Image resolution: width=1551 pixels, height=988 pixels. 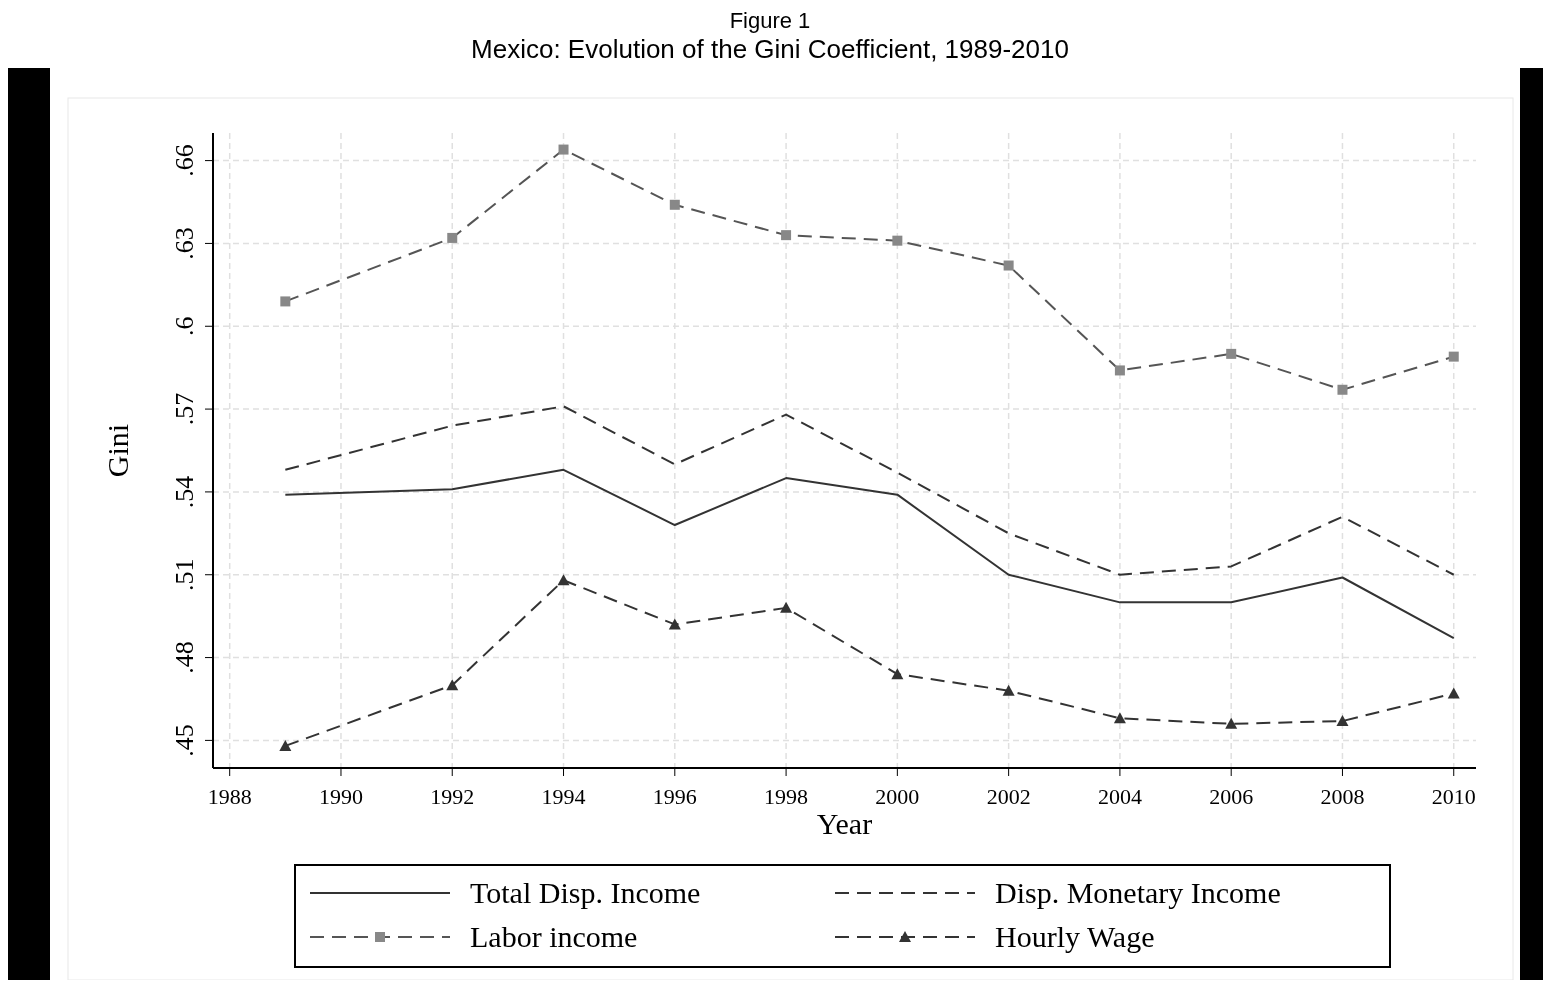 What do you see at coordinates (554, 936) in the screenshot?
I see `legend-label: Labor income` at bounding box center [554, 936].